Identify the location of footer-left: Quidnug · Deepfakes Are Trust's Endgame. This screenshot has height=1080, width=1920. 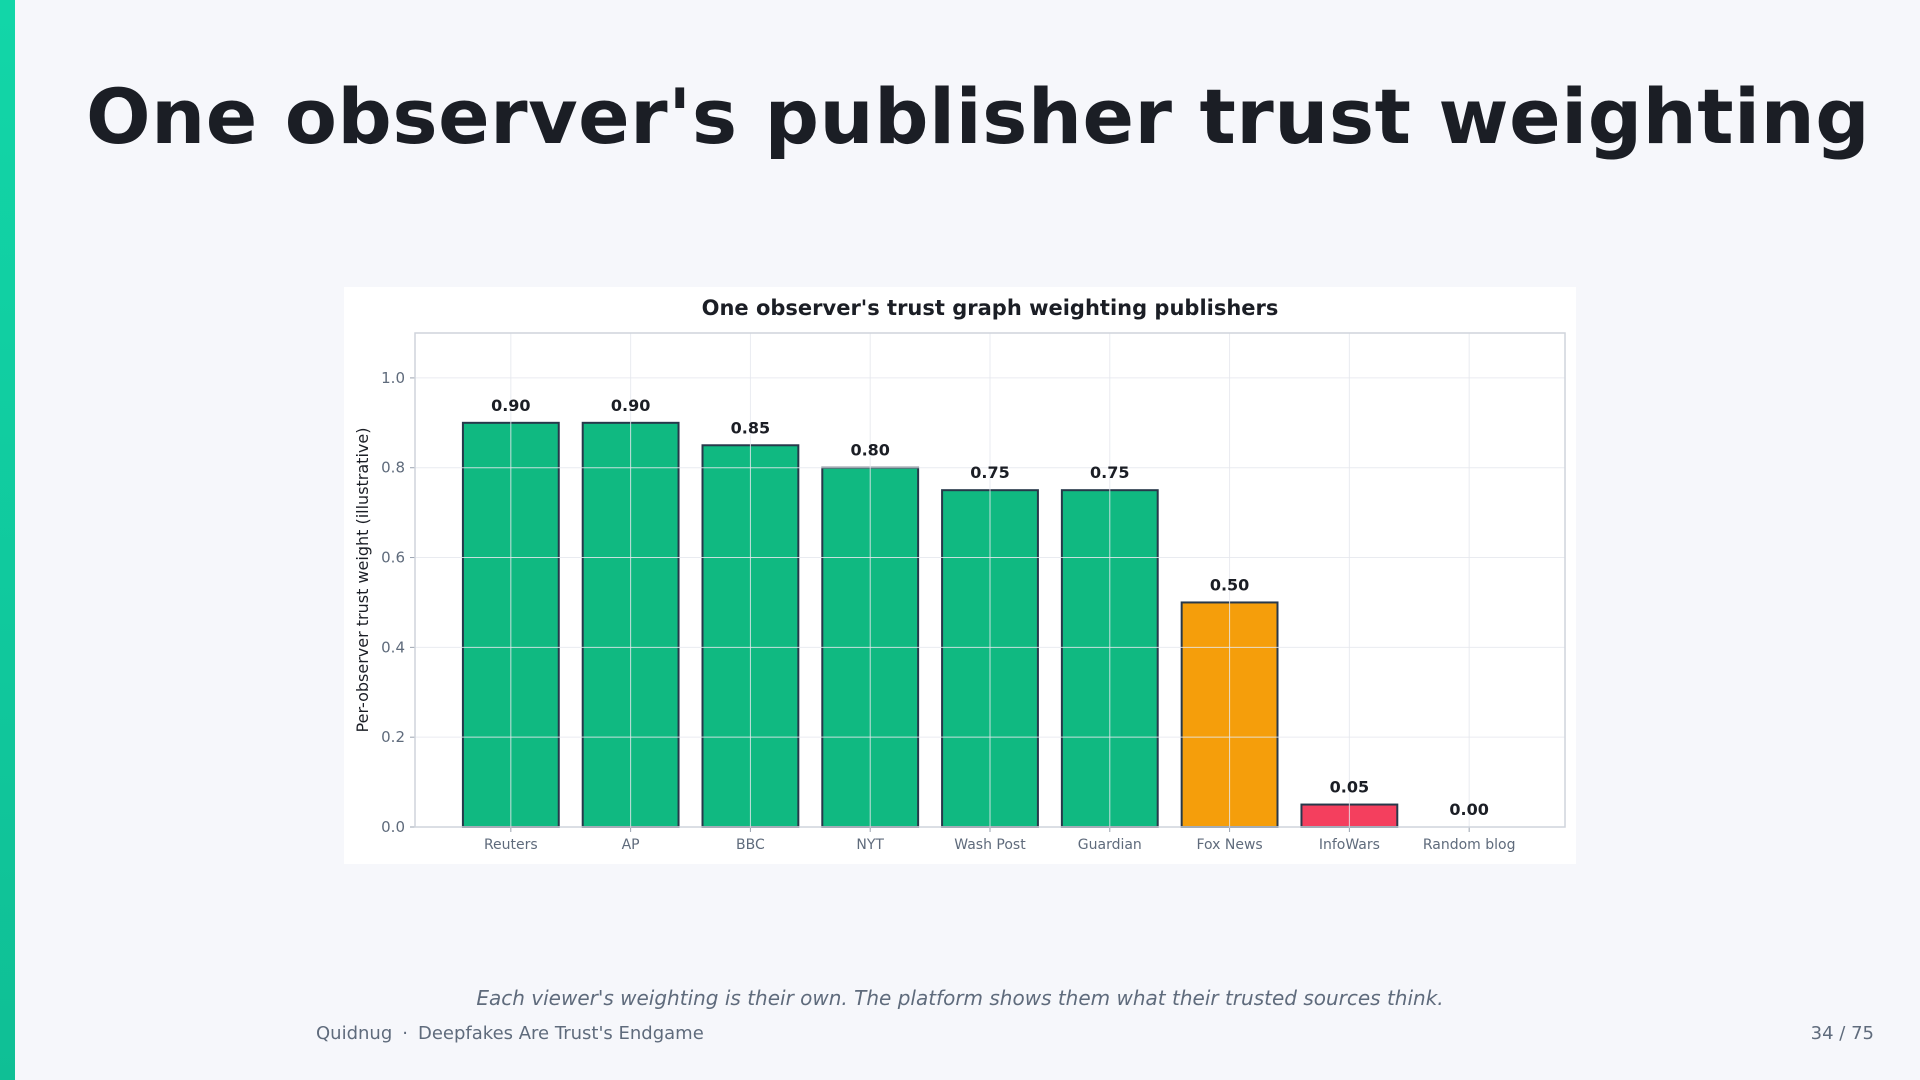
(510, 1033).